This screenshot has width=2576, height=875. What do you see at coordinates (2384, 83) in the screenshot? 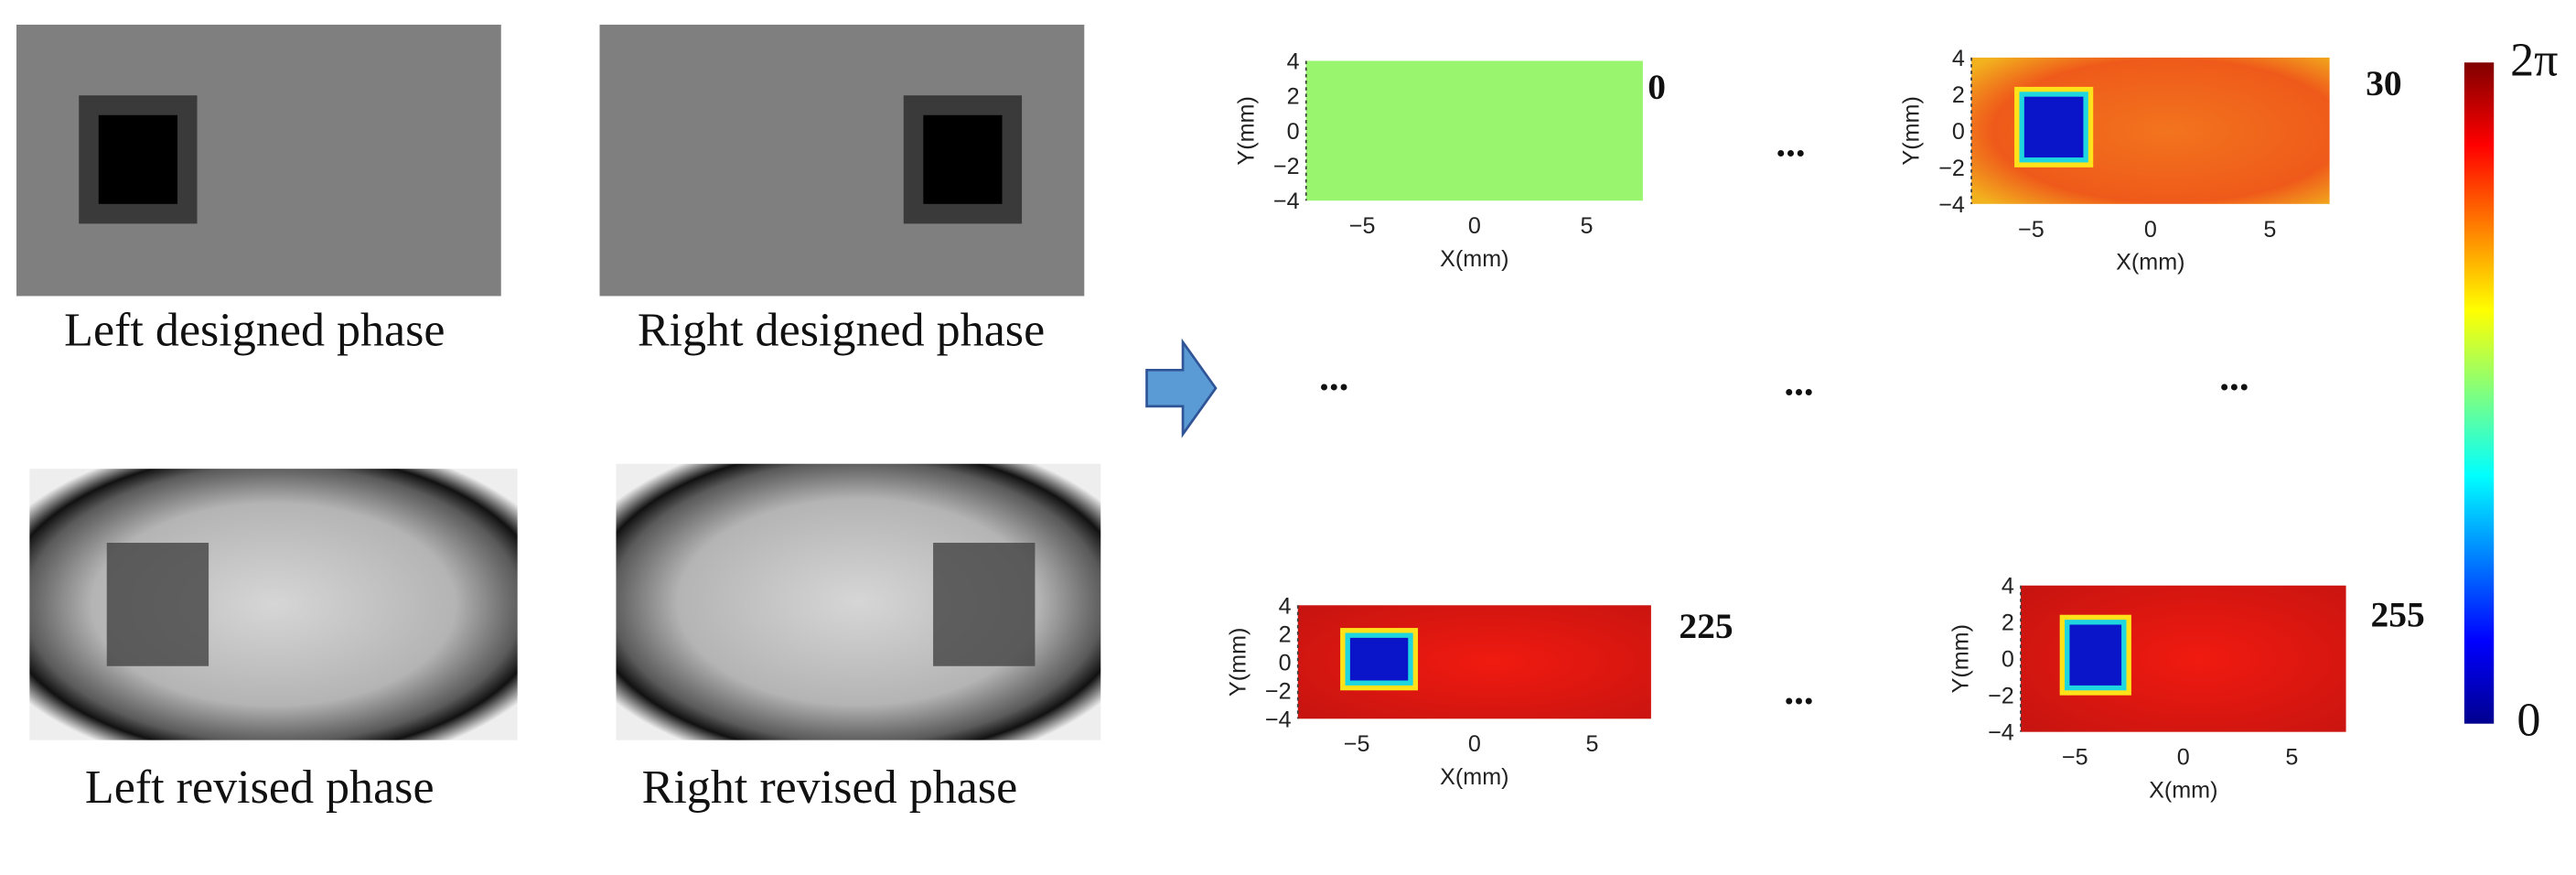
I see `plot-label: 30` at bounding box center [2384, 83].